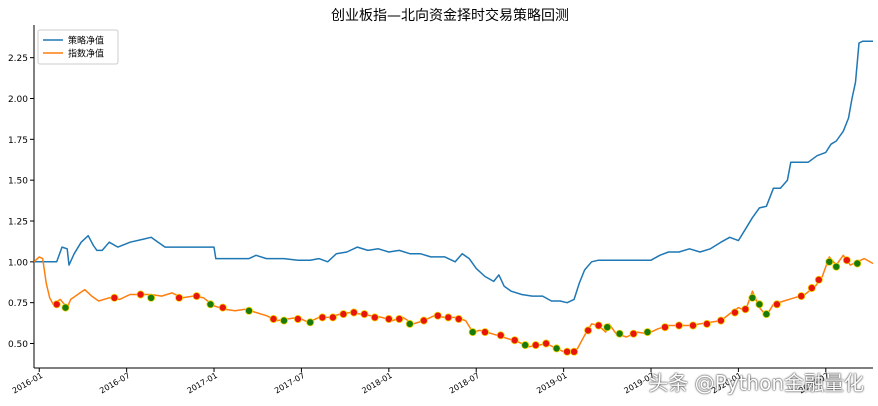 This screenshot has height=406, width=878. Describe the element at coordinates (18, 141) in the screenshot. I see `y-tick-label: 1.75` at that location.